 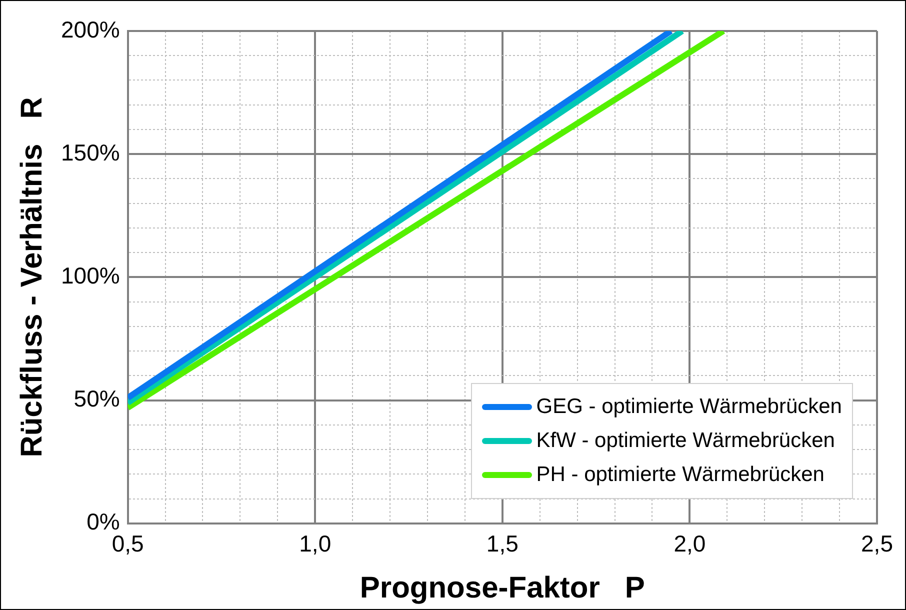 I want to click on y-tick-label: 100%, so click(x=90, y=275).